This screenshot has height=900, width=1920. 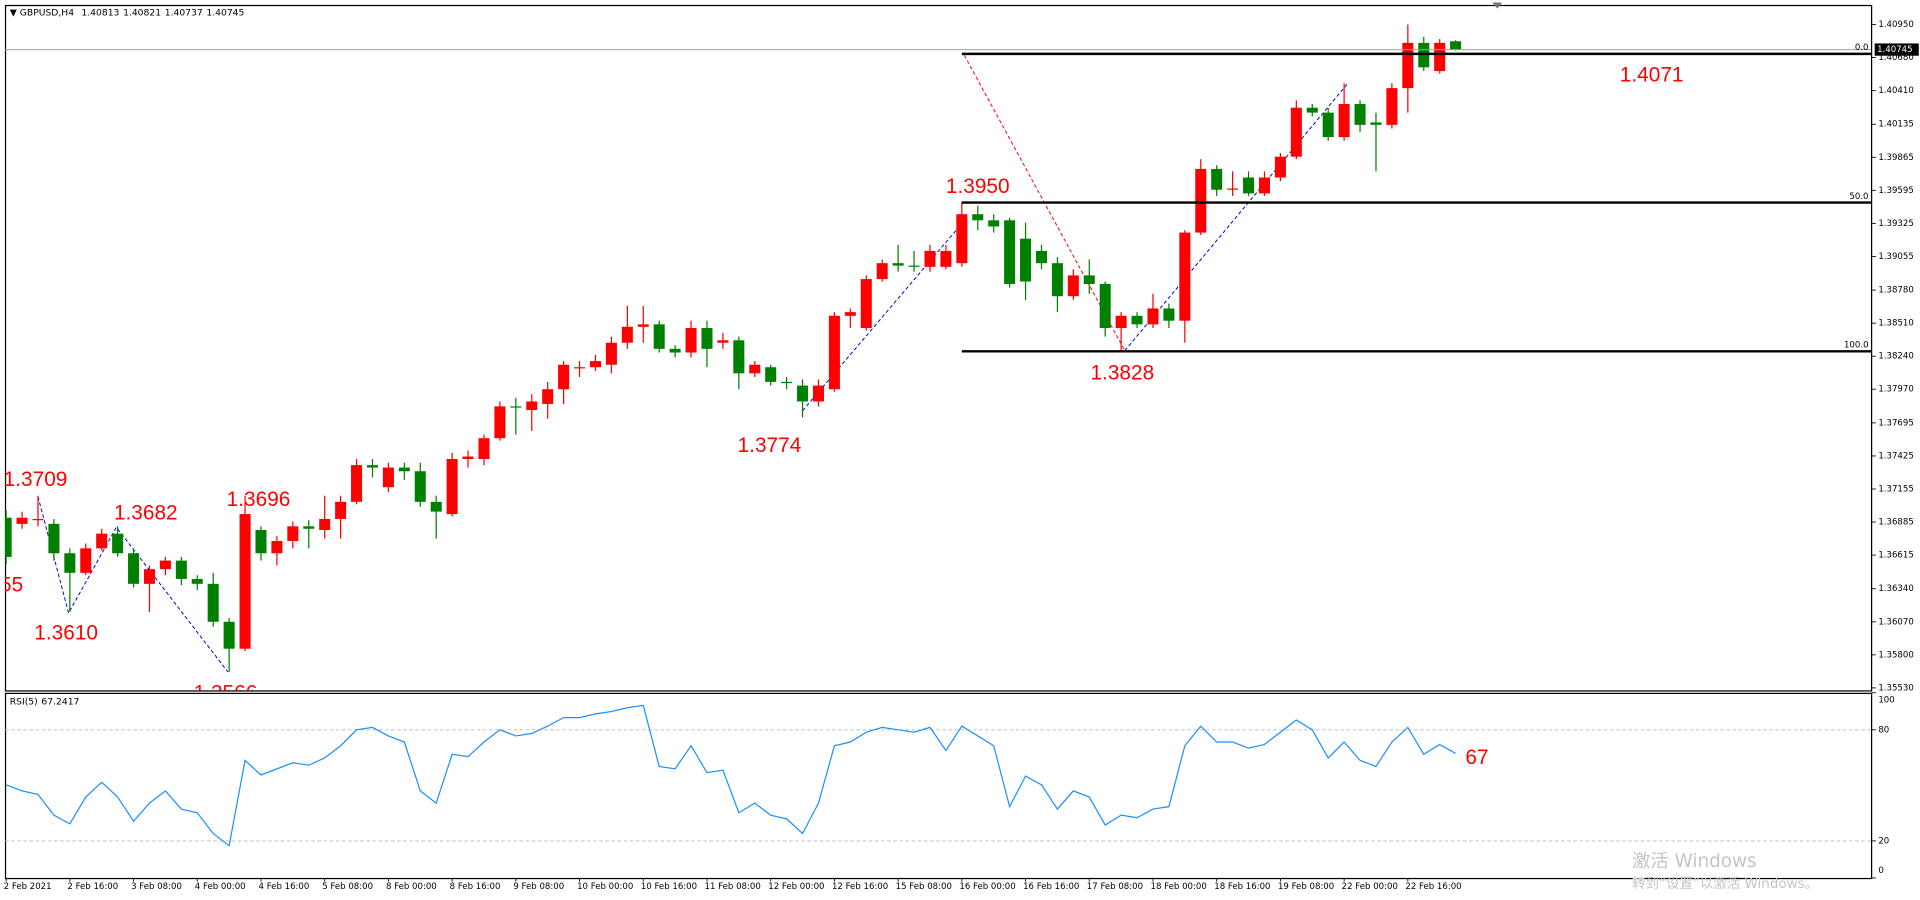 I want to click on x-tick-label: 15 Feb 08:00, so click(x=924, y=887).